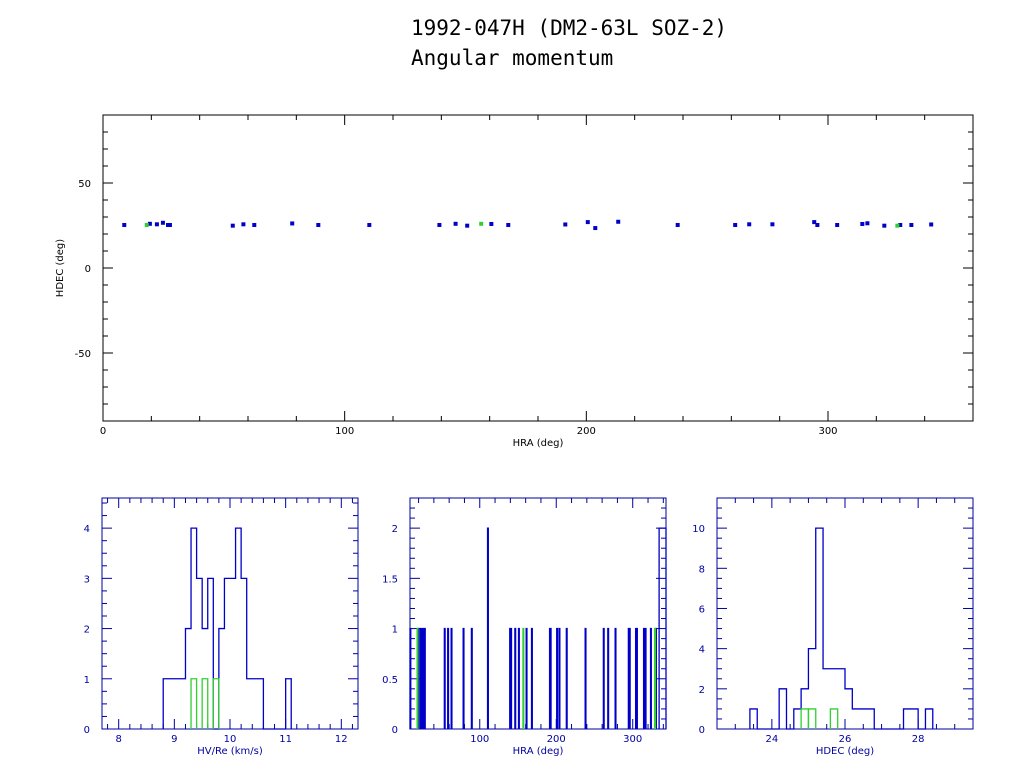  I want to click on y-tick-label: 10, so click(698, 529).